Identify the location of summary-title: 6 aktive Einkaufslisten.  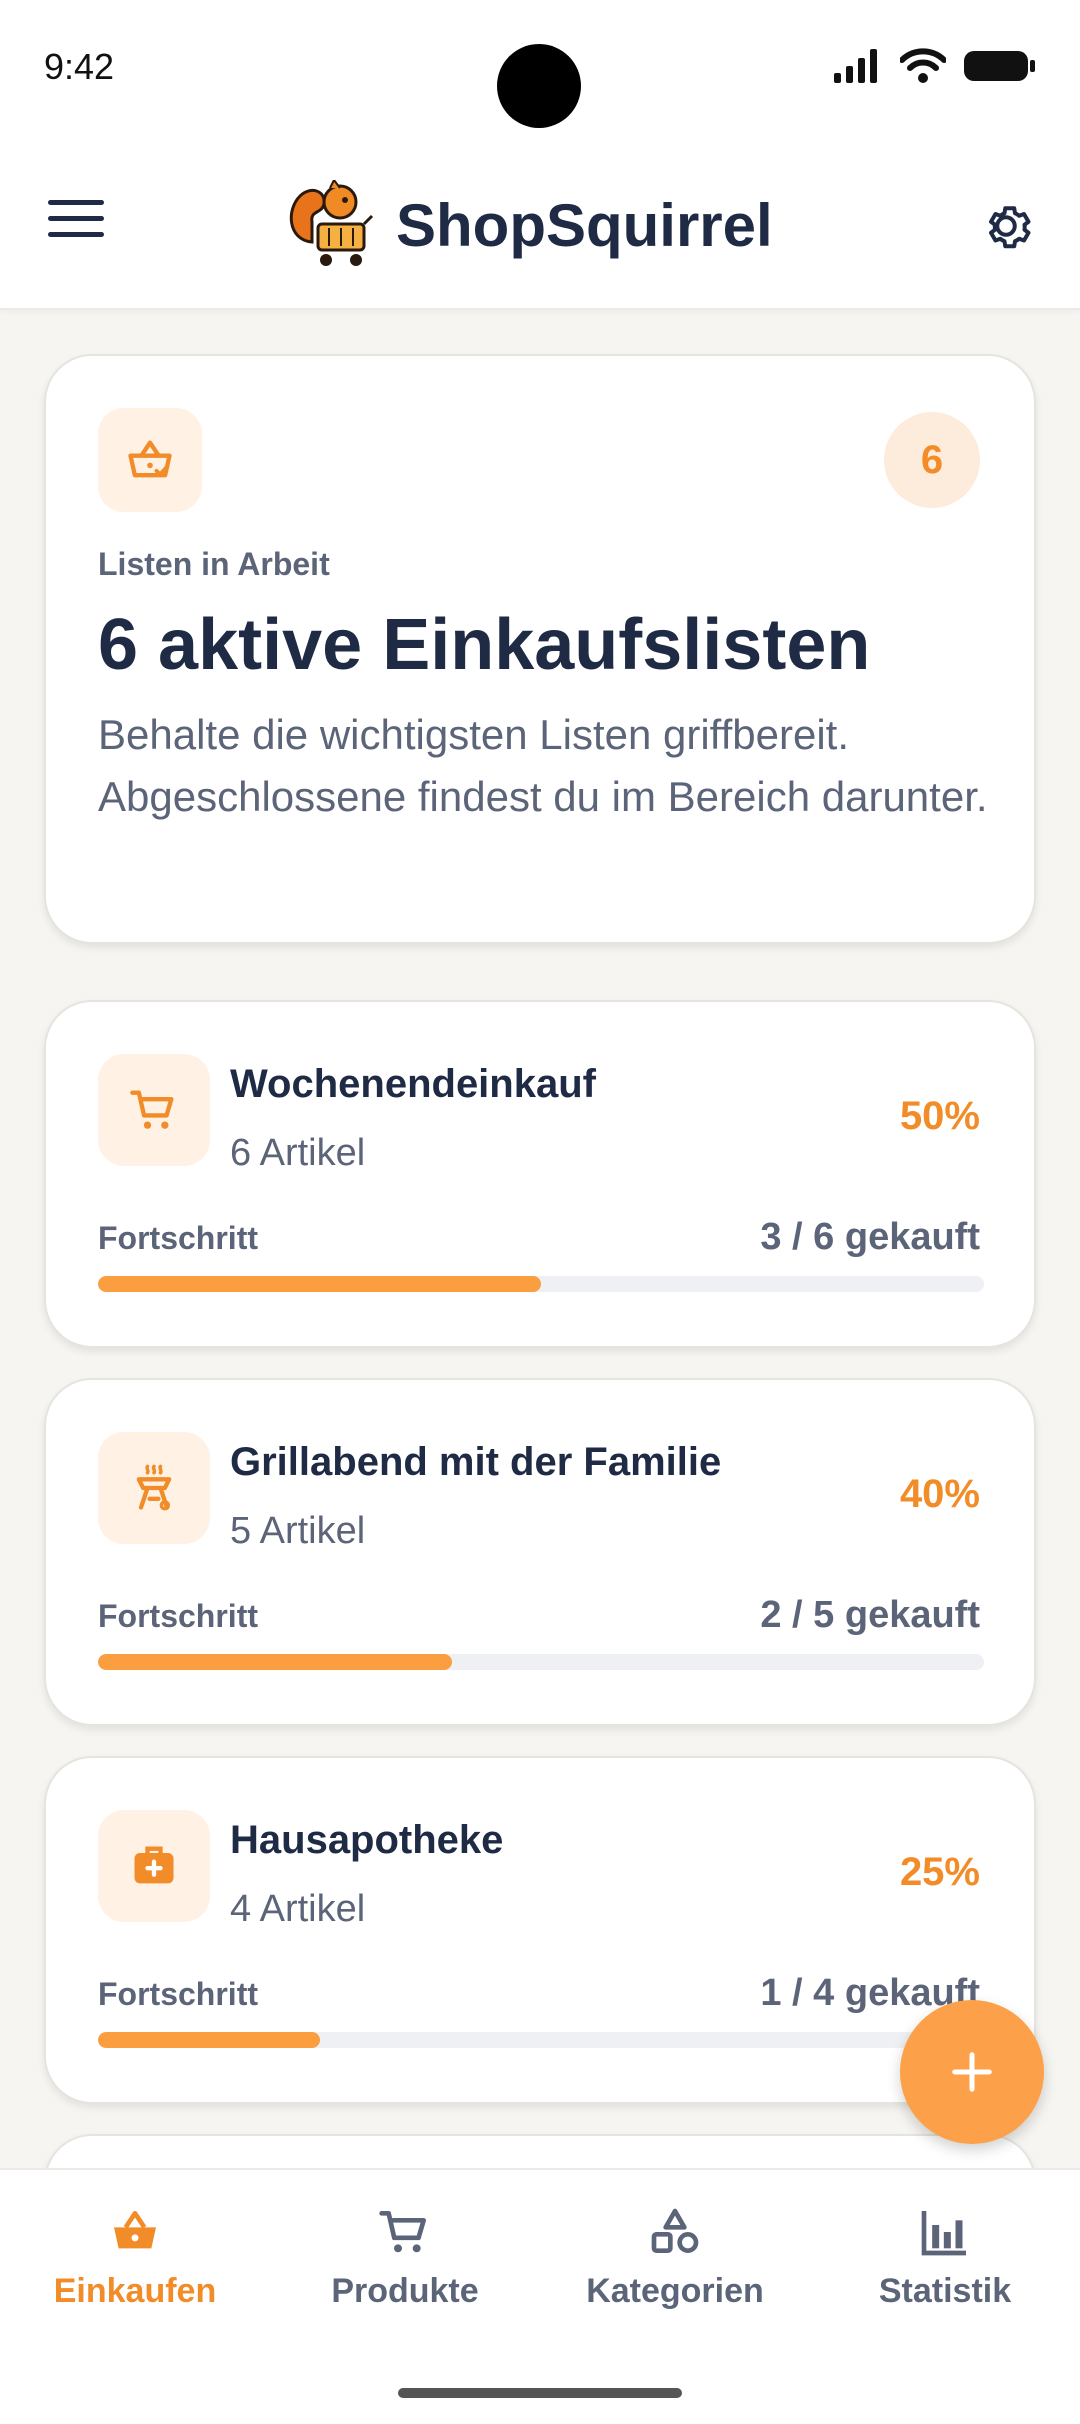
(484, 645).